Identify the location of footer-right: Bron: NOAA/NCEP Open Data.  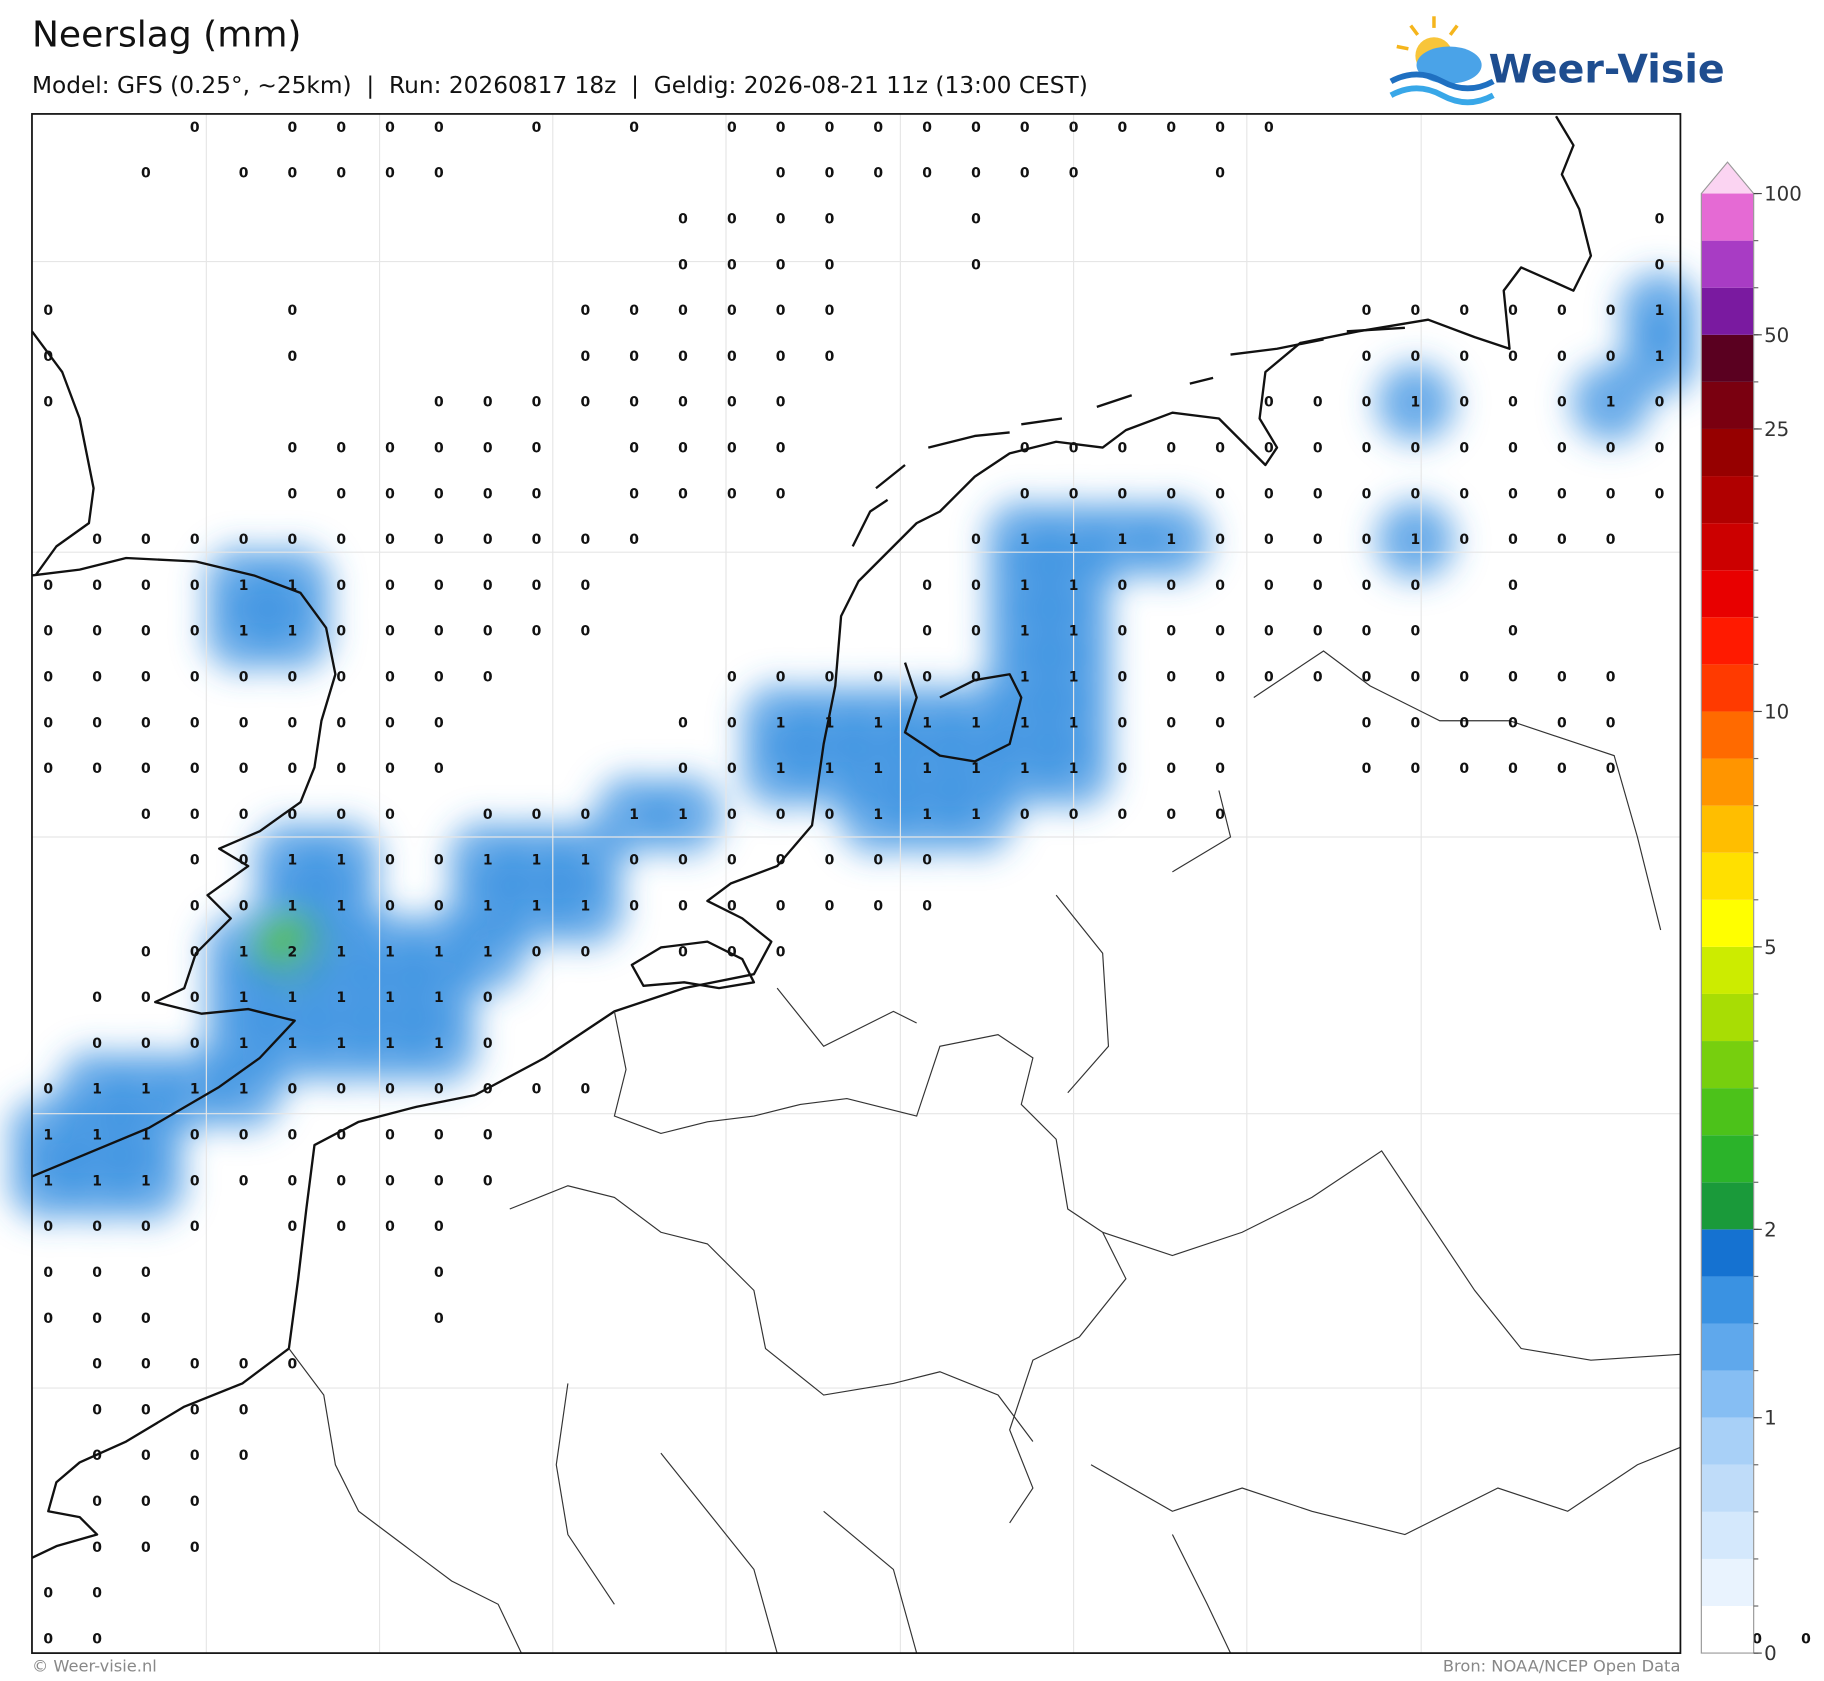
(1562, 1666).